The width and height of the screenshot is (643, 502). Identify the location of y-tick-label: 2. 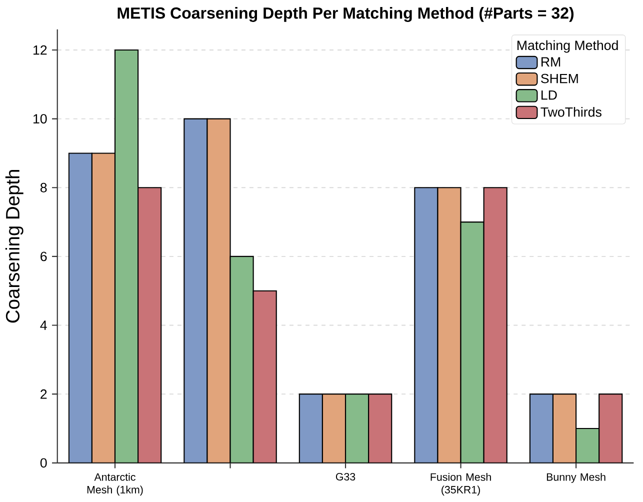
(43, 394).